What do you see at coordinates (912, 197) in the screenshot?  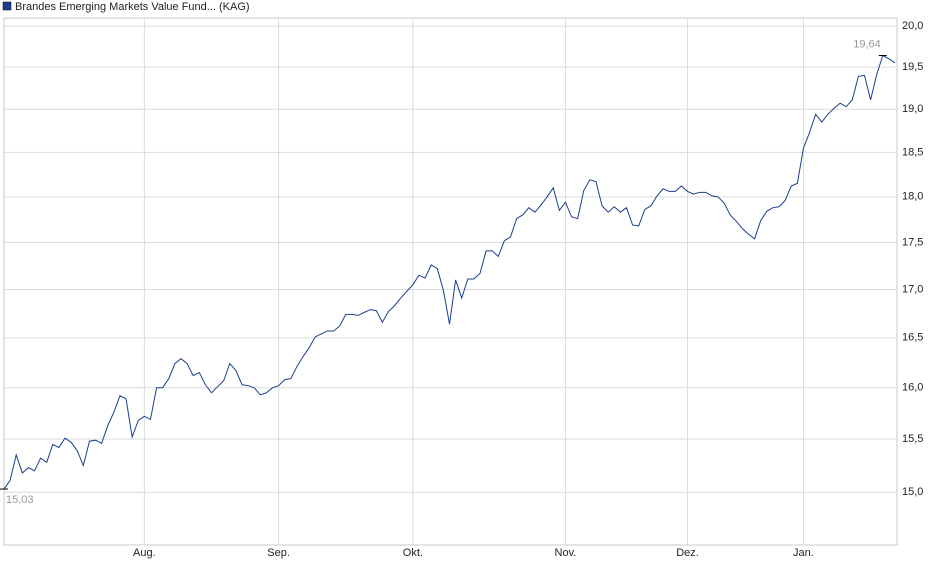 I see `y-tick-label: 18,0` at bounding box center [912, 197].